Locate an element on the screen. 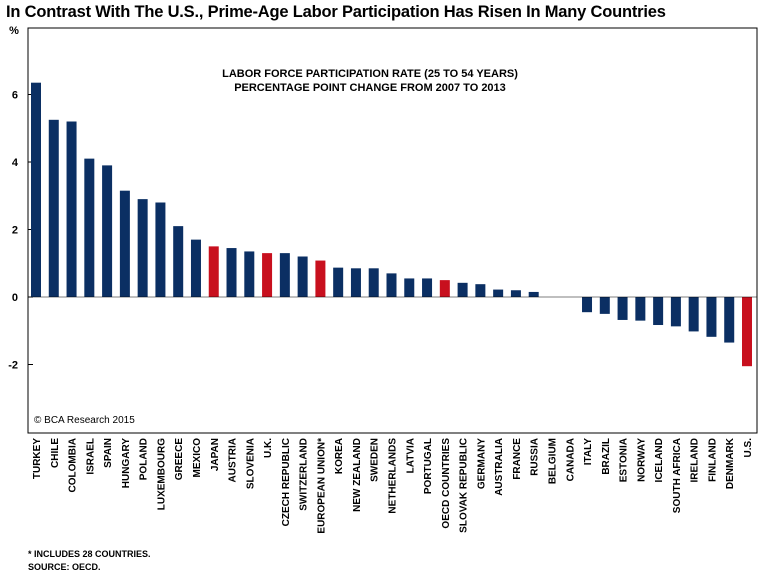  bar-european-union is located at coordinates (320, 278).